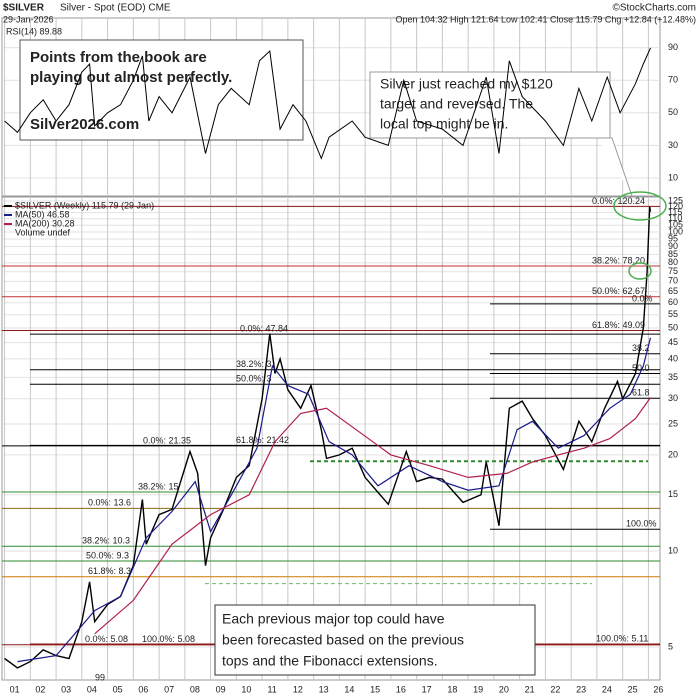  Describe the element at coordinates (673, 494) in the screenshot. I see `y-tick-label: 15` at that location.